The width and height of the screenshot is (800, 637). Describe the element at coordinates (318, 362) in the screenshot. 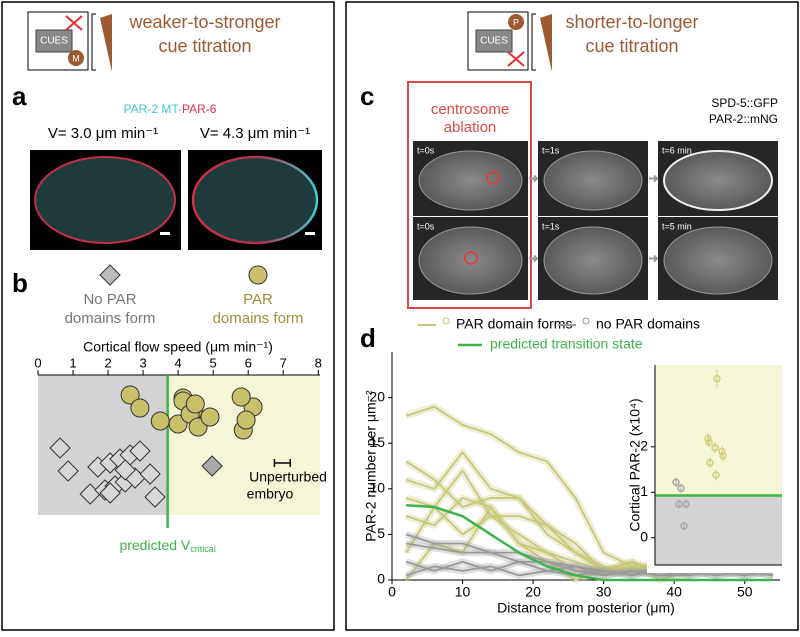

I see `x-tick-label: 8` at that location.